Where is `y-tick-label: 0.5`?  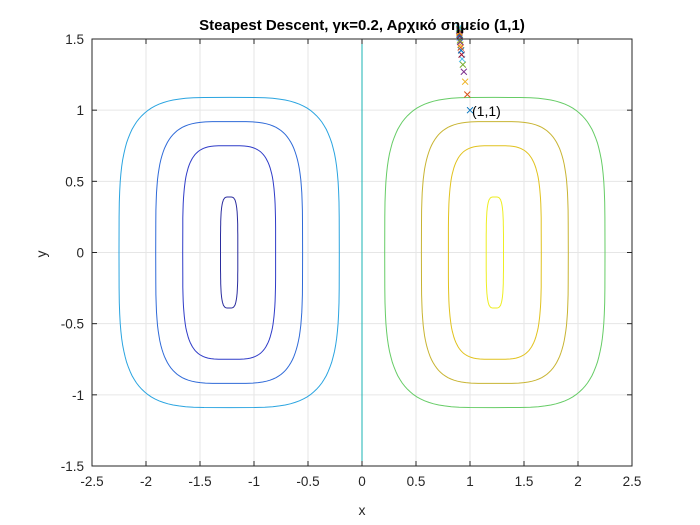 y-tick-label: 0.5 is located at coordinates (74, 181).